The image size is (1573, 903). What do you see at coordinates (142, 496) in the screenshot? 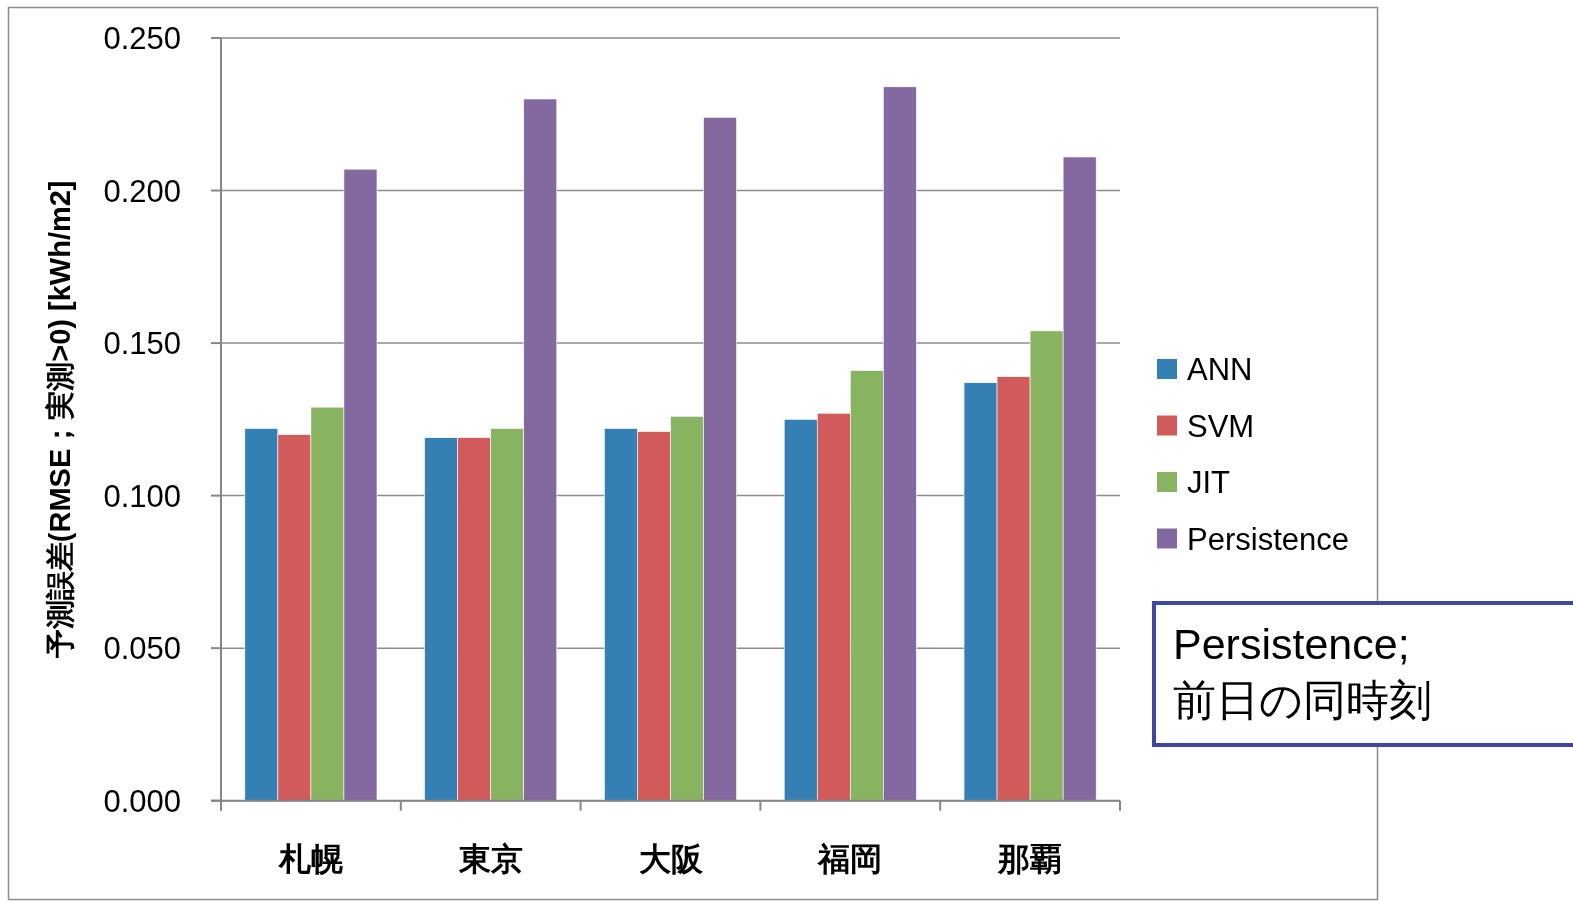
I see `y-tick-label: 0.100` at bounding box center [142, 496].